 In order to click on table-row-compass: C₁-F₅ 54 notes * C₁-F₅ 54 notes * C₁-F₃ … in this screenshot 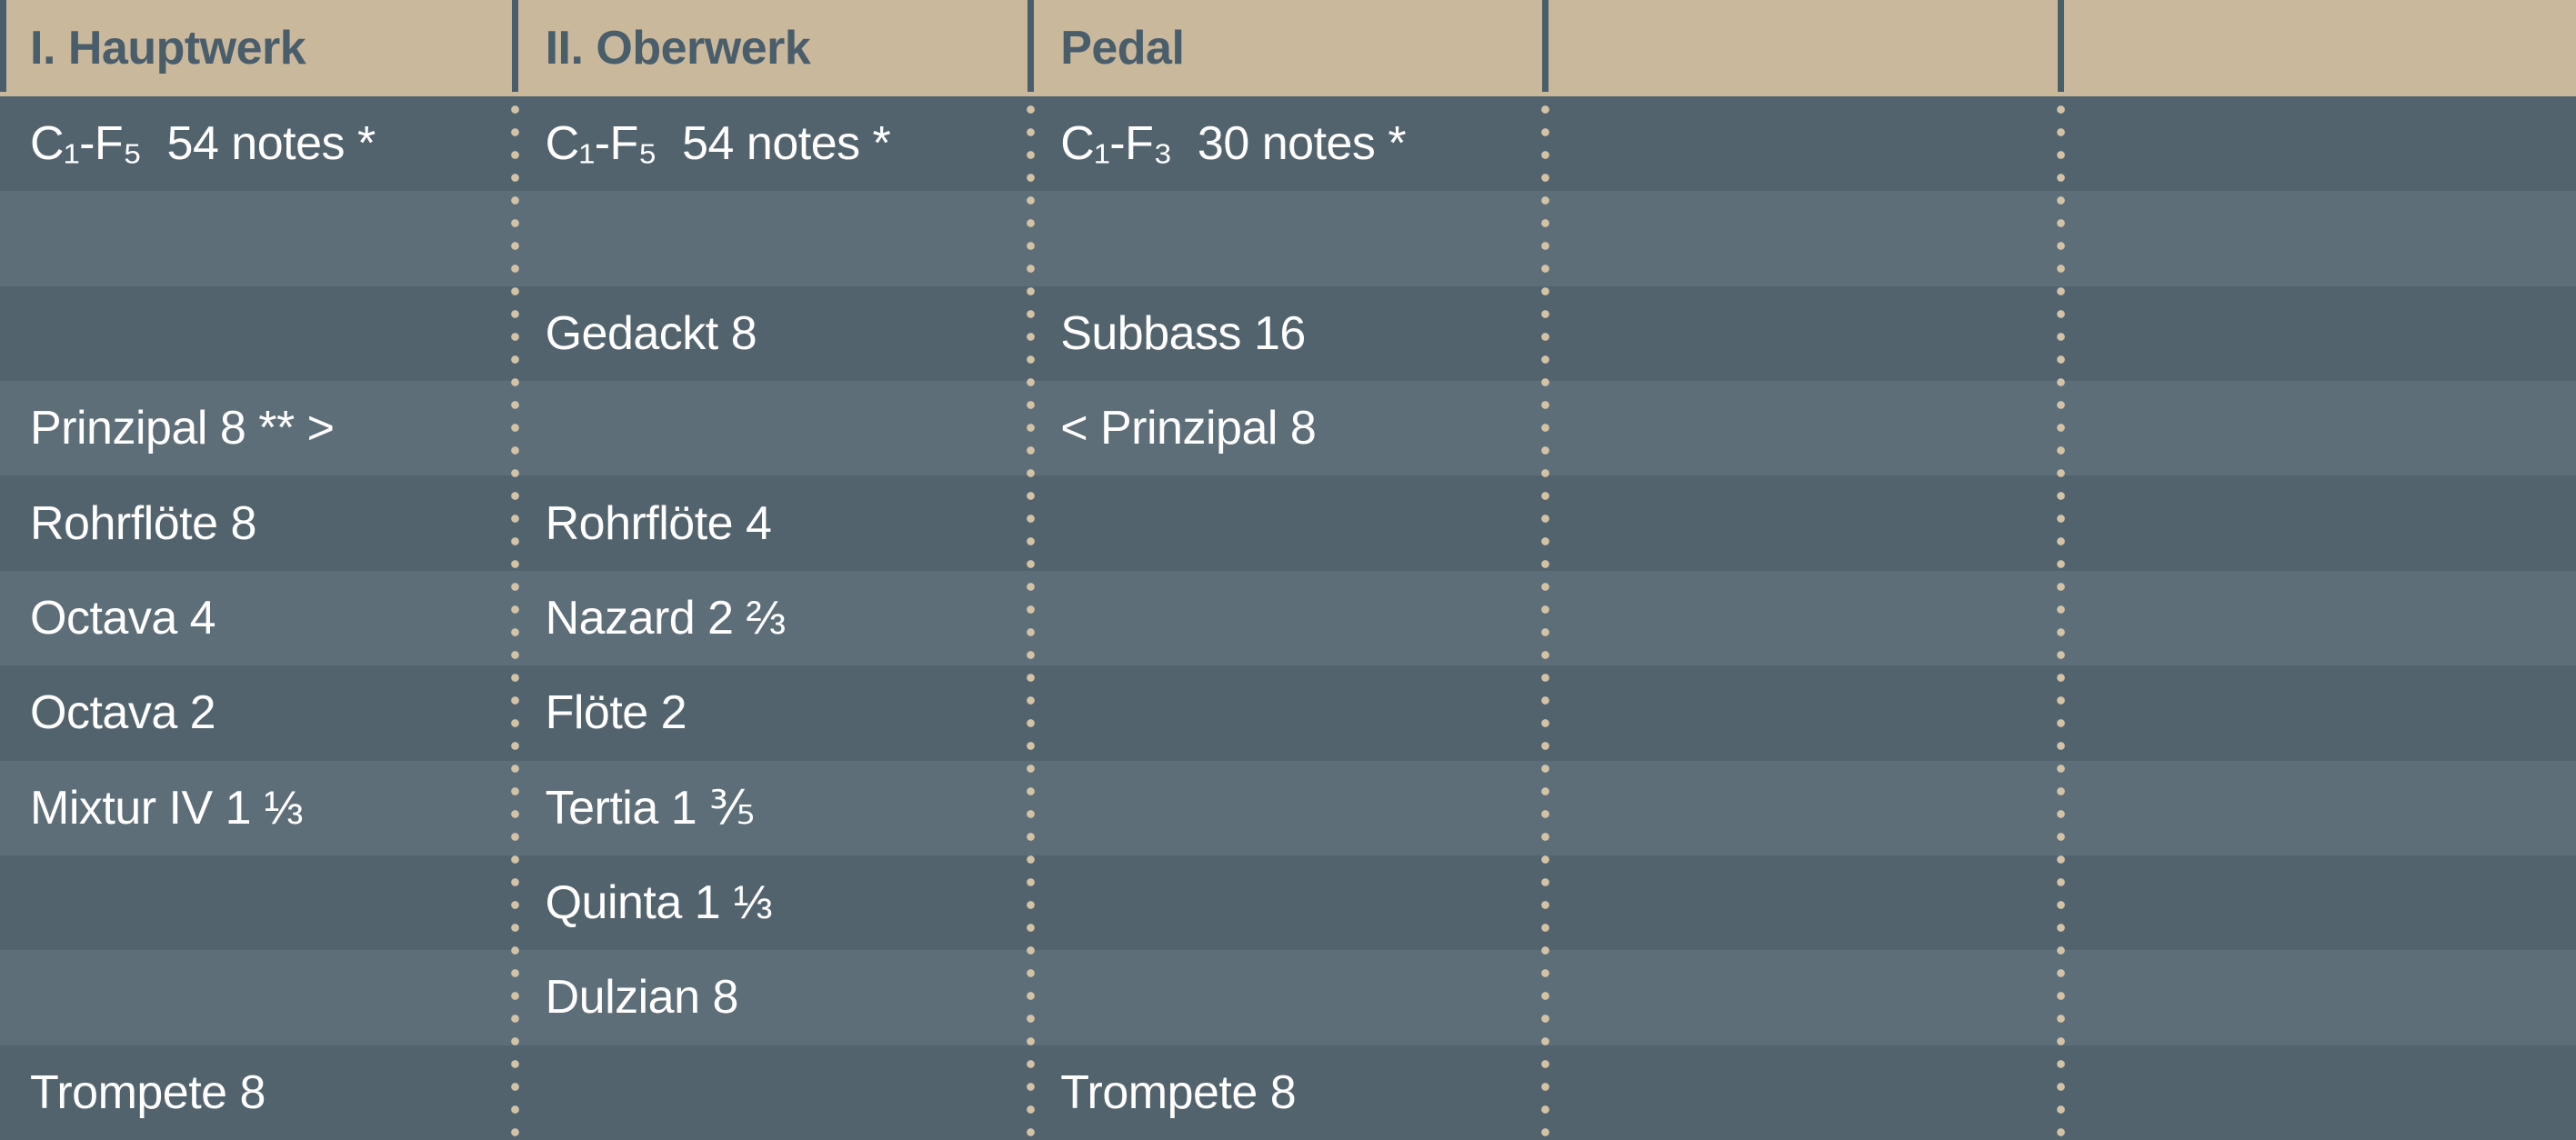, I will do `click(1288, 144)`.